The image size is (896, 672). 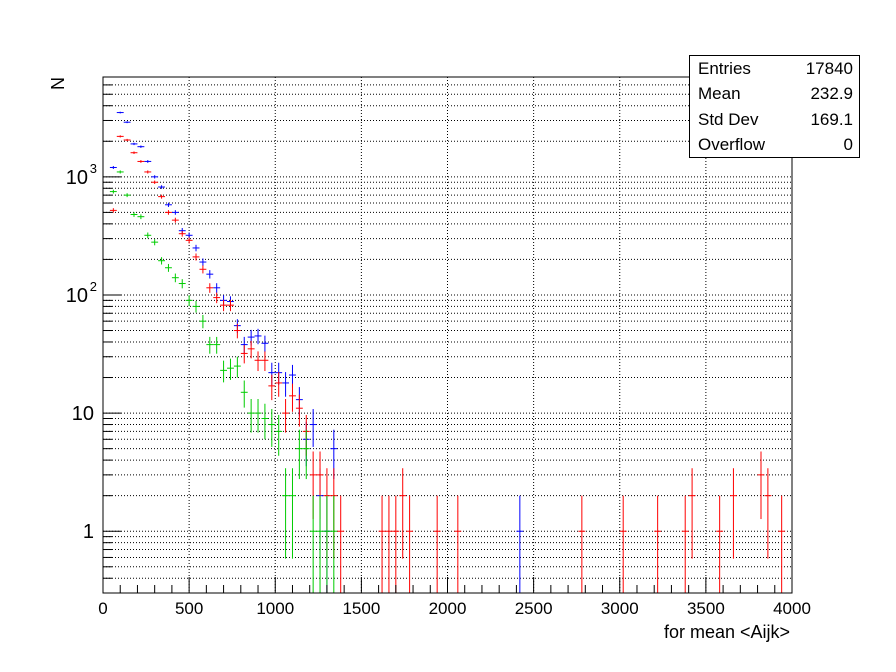 What do you see at coordinates (774, 69) in the screenshot?
I see `stats-row-entries: Entries 17840` at bounding box center [774, 69].